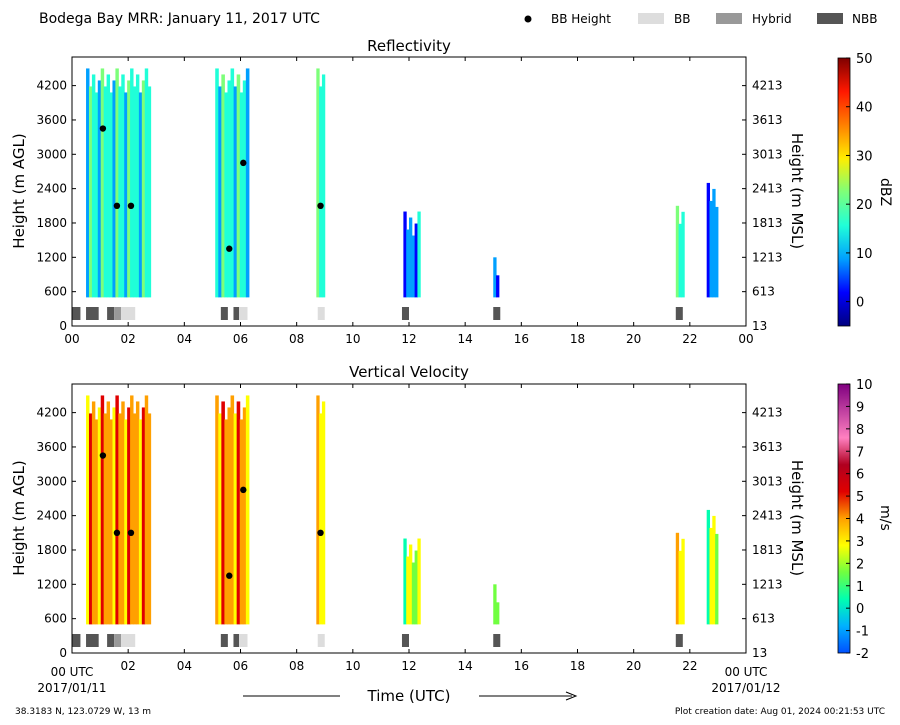 The width and height of the screenshot is (900, 725). Describe the element at coordinates (71, 688) in the screenshot. I see `x-start-date: 2017/01/11` at that location.